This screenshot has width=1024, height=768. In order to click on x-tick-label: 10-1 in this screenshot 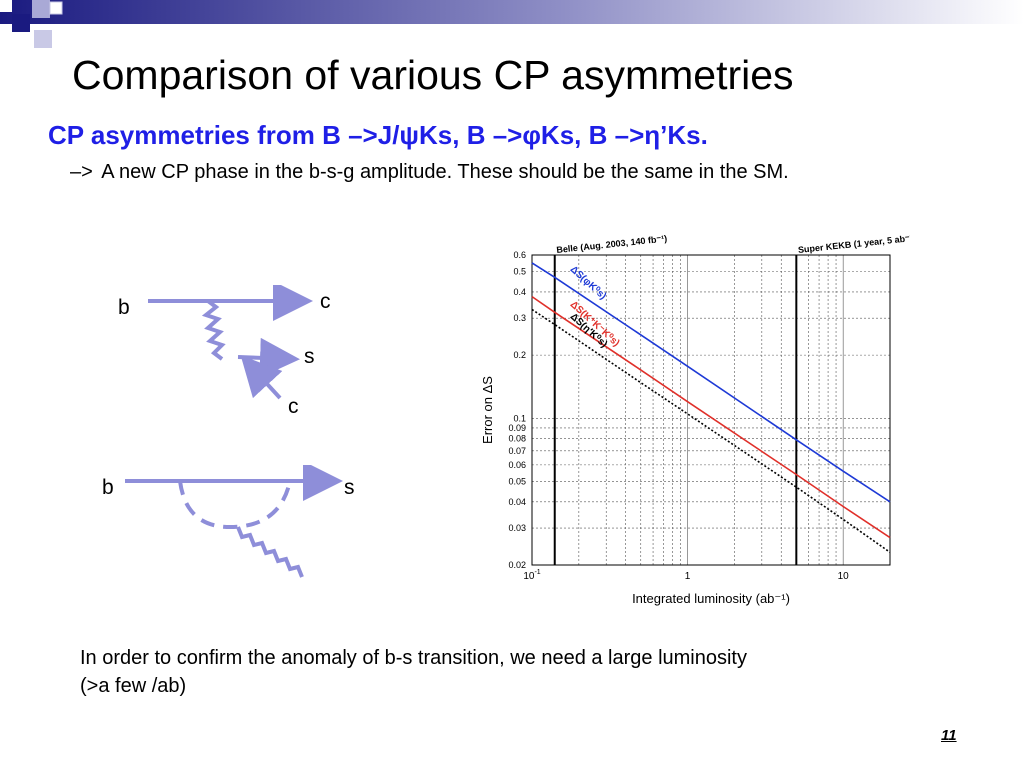, I will do `click(531, 575)`.